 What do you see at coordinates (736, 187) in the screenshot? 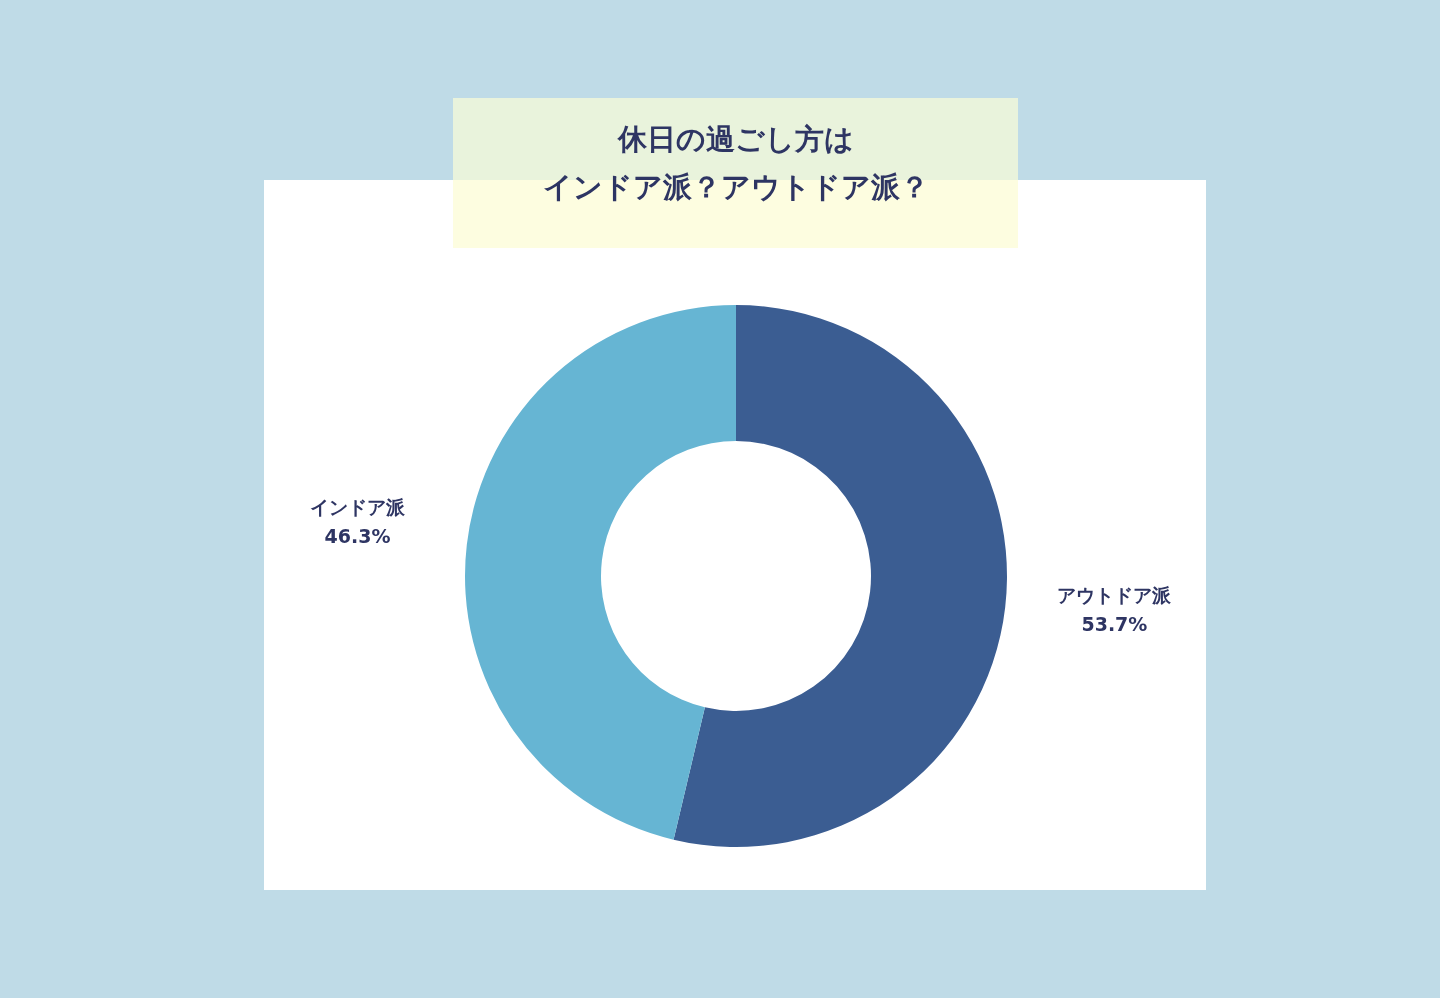
I see `chart-subtitle: インドア派？アウトドア派？` at bounding box center [736, 187].